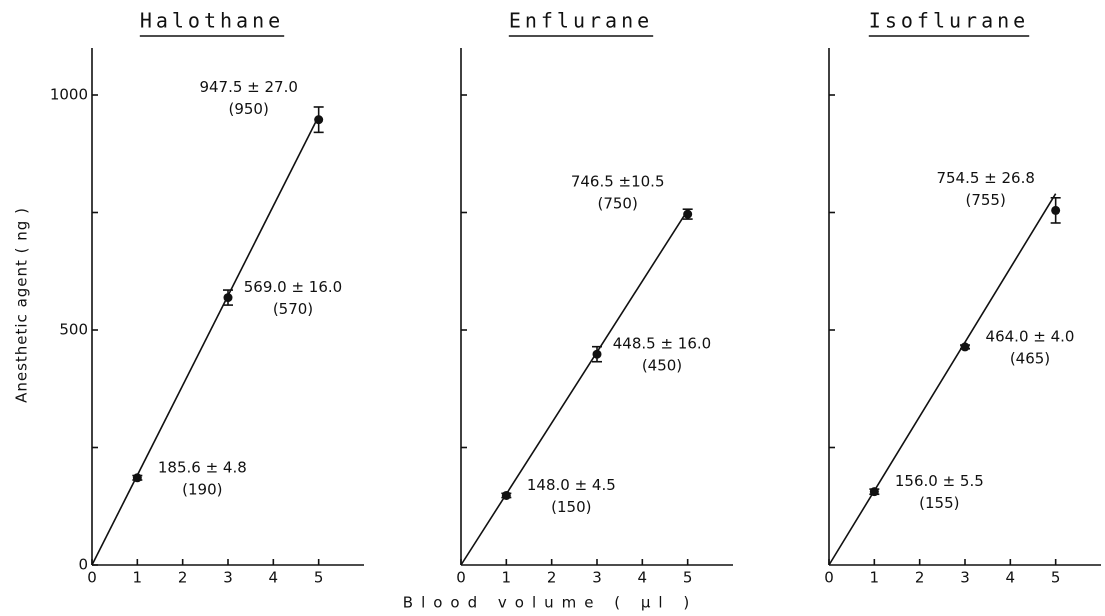  I want to click on expected-label: (570), so click(293, 309).